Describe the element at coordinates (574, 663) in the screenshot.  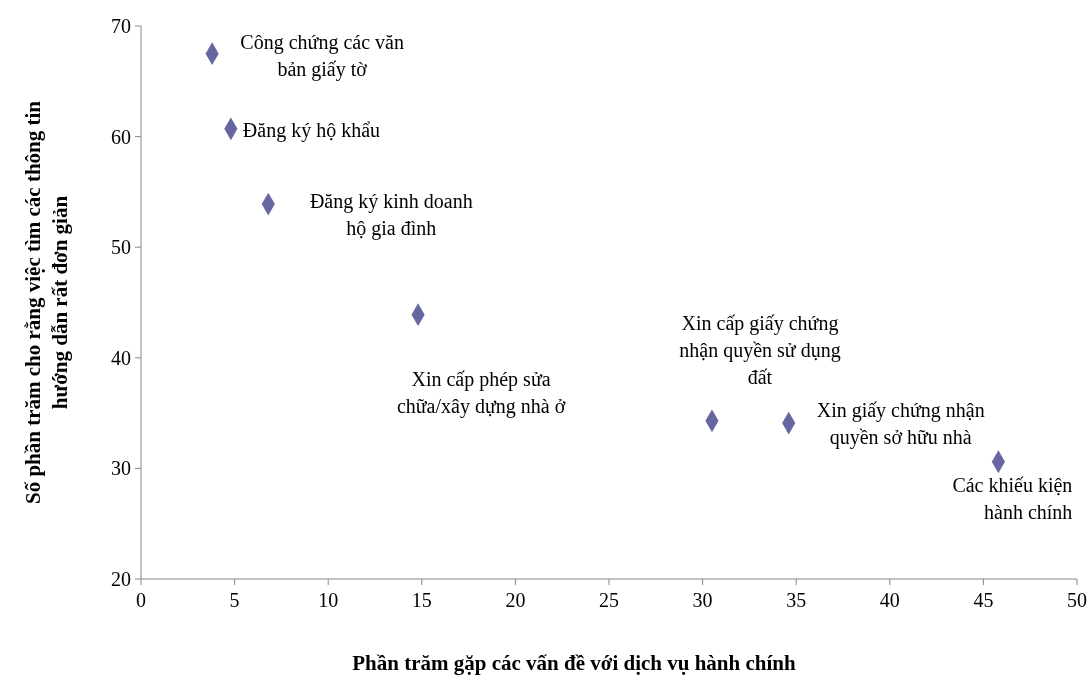
I see `x-axis-title: Phần trăm gặp các vấn đề với dịch vụ hành chính` at that location.